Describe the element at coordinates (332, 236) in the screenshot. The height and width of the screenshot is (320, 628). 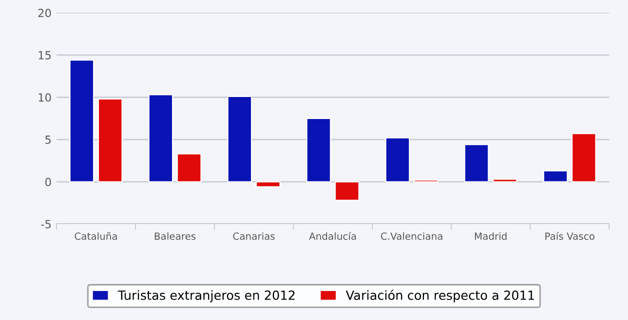
I see `x-tick-label: Andalucía` at that location.